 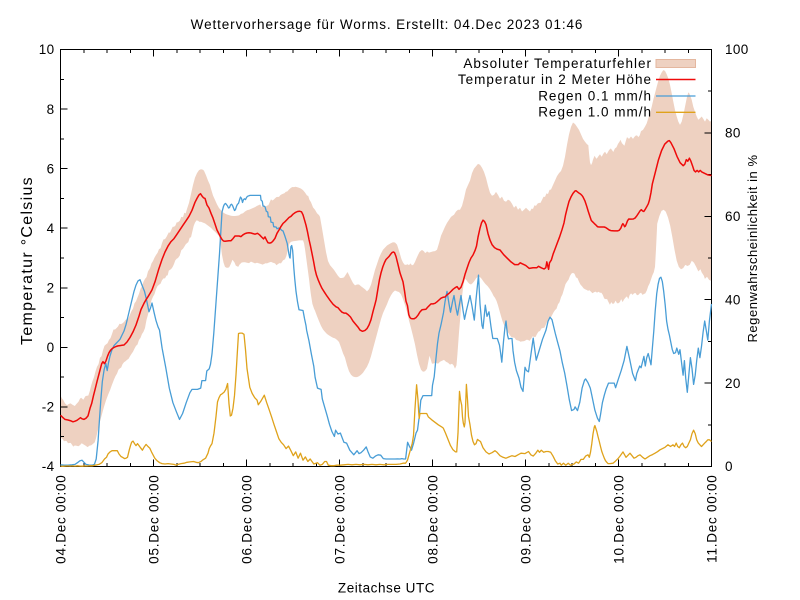 I want to click on svg-text: 06.Dec 00:00, so click(x=247, y=519).